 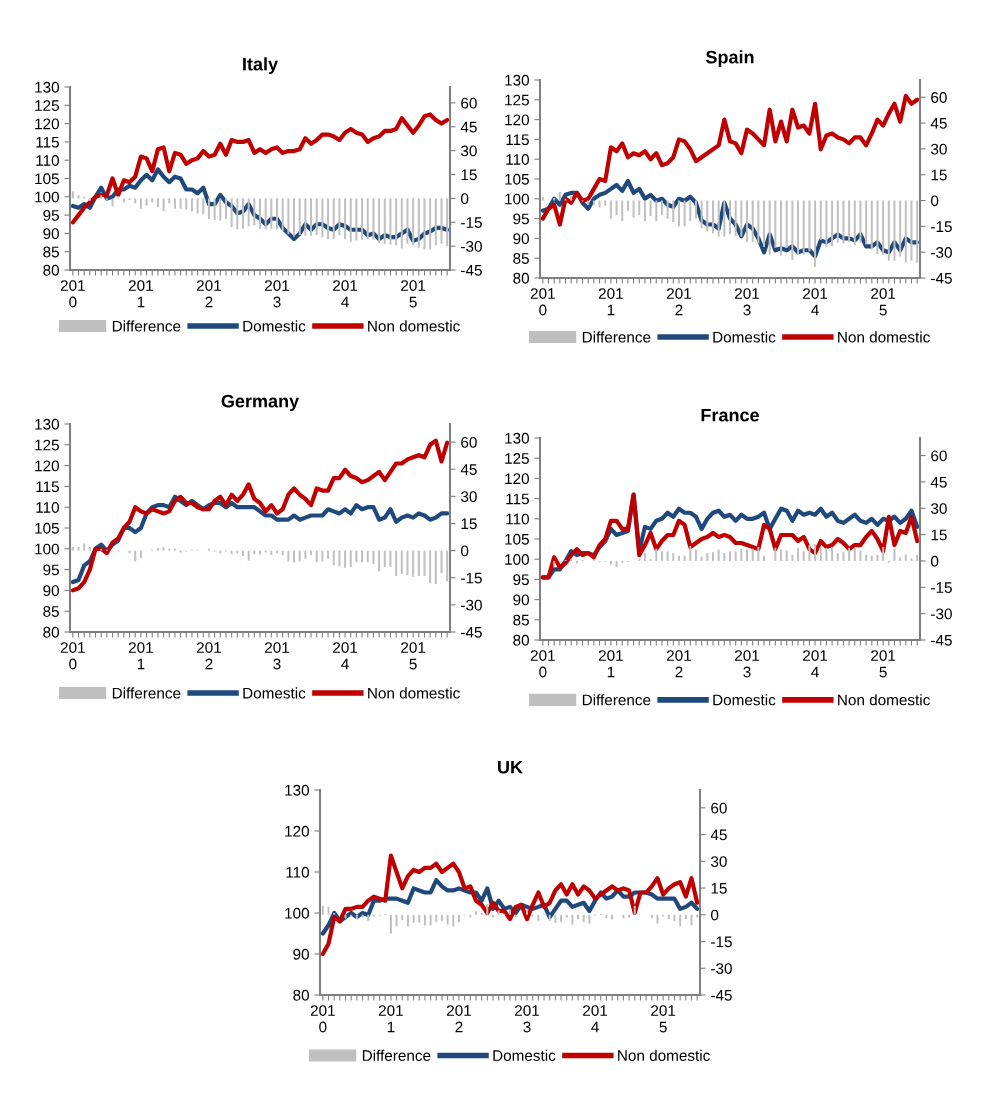 What do you see at coordinates (47, 445) in the screenshot?
I see `y-tick-label: 125` at bounding box center [47, 445].